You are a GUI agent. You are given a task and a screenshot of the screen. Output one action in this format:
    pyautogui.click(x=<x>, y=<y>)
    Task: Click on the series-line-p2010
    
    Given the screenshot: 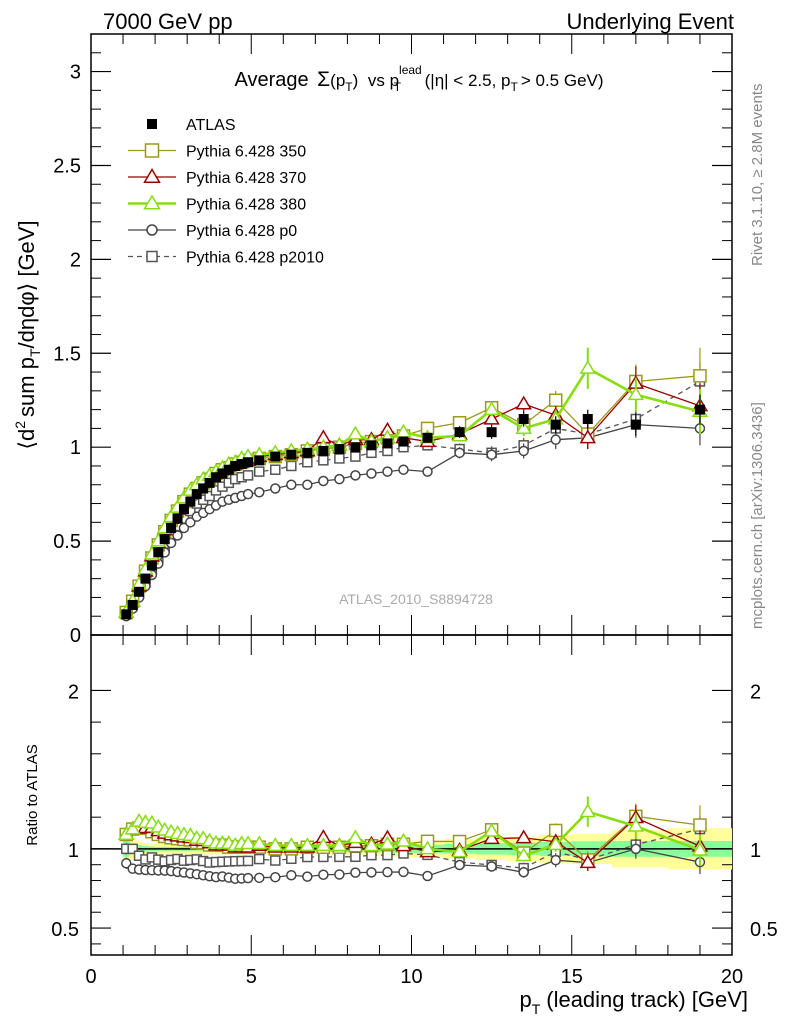 What is the action you would take?
    pyautogui.click(x=413, y=848)
    